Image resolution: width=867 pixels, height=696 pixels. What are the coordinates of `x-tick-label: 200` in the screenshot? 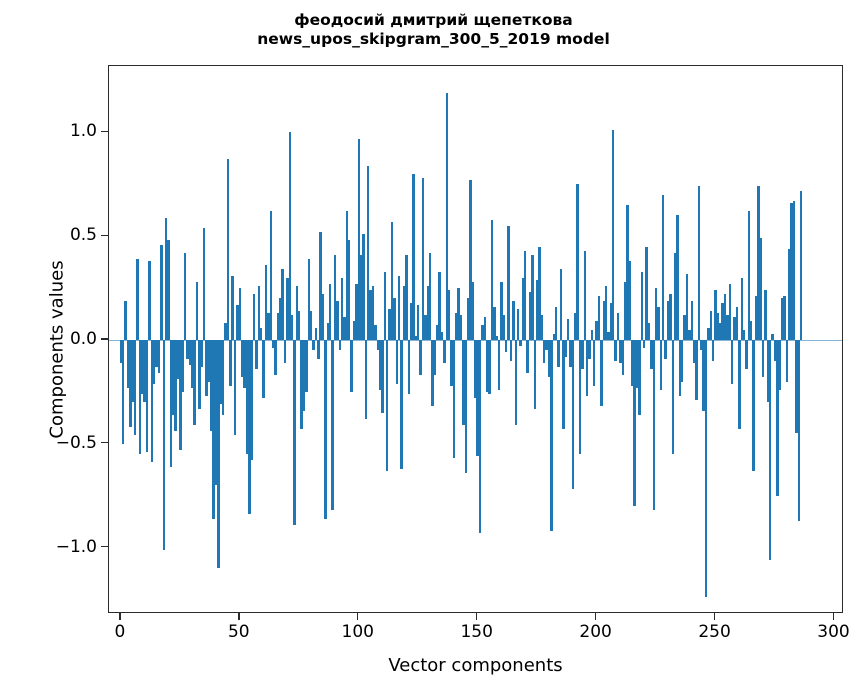 It's located at (595, 632).